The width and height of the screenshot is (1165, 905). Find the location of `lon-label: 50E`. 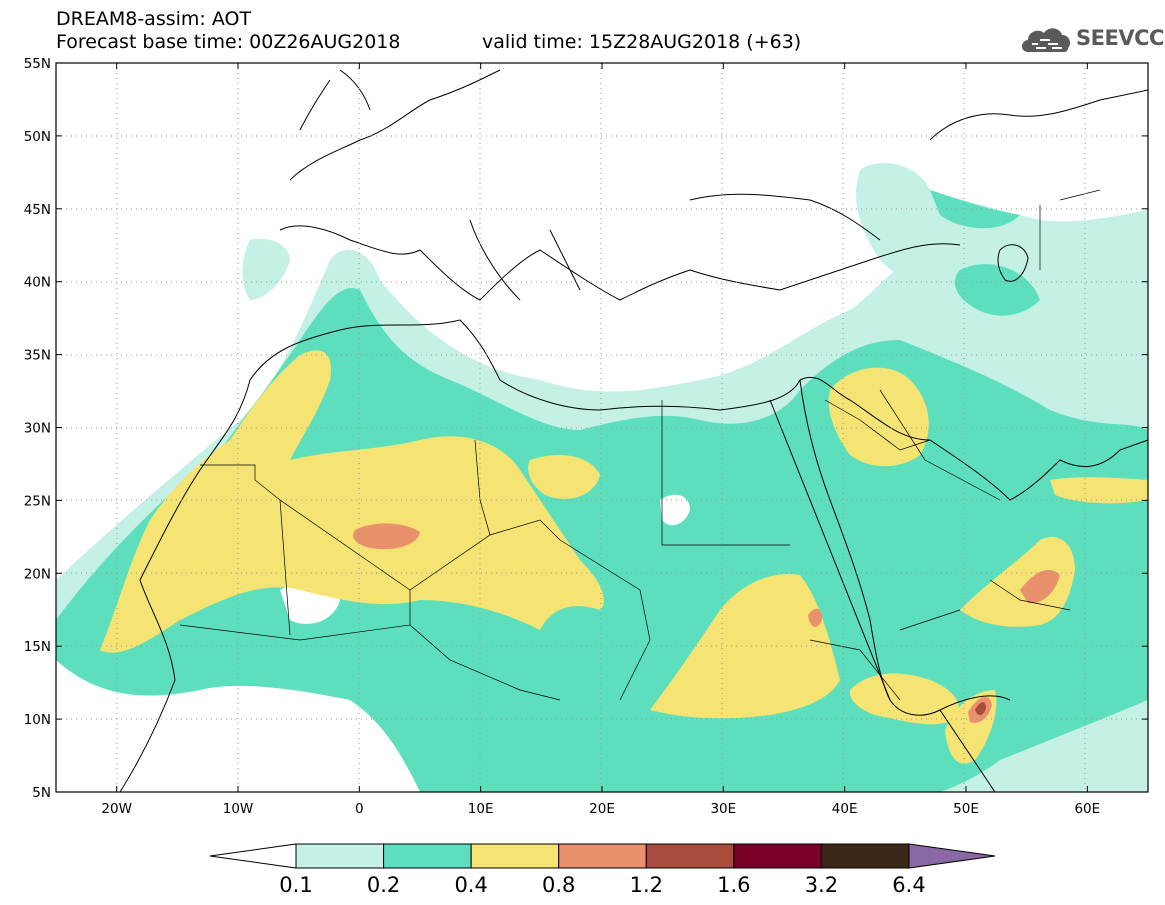

lon-label: 50E is located at coordinates (966, 809).